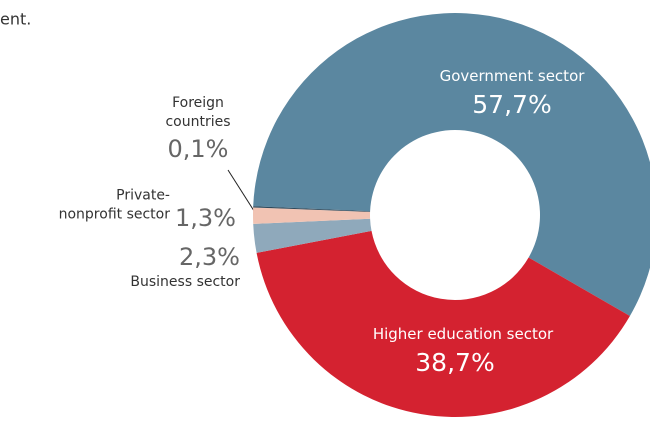  What do you see at coordinates (15, 19) in the screenshot?
I see `subtitle: ent.` at bounding box center [15, 19].